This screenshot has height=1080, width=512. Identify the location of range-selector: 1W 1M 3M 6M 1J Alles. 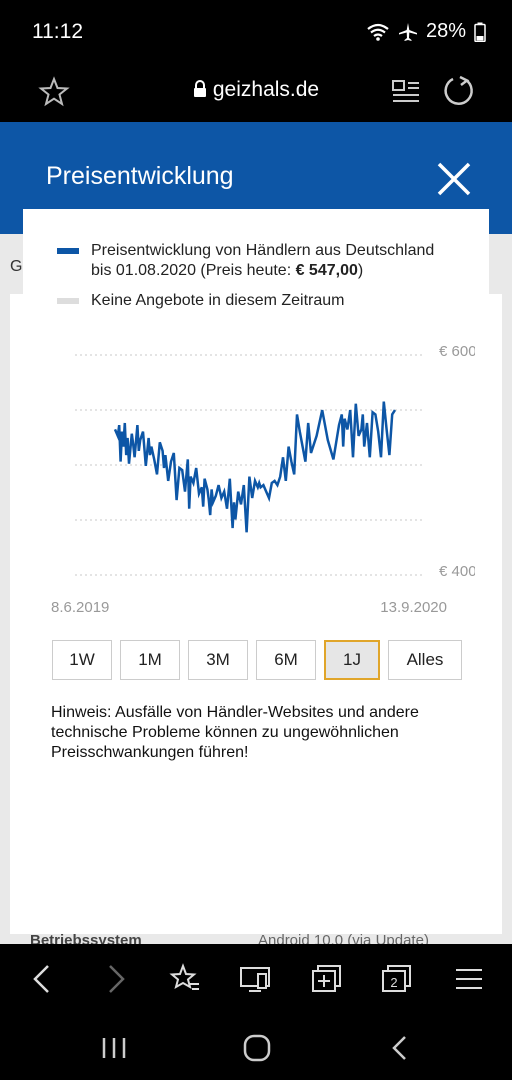
(262, 660).